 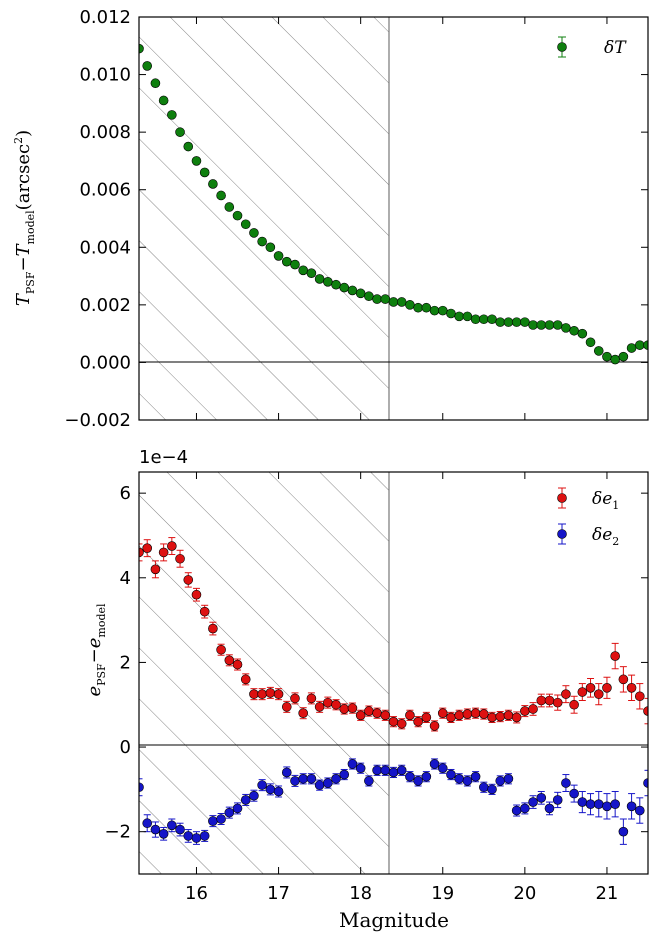 I want to click on svg-text: ePSF−emodel, so click(x=96, y=650).